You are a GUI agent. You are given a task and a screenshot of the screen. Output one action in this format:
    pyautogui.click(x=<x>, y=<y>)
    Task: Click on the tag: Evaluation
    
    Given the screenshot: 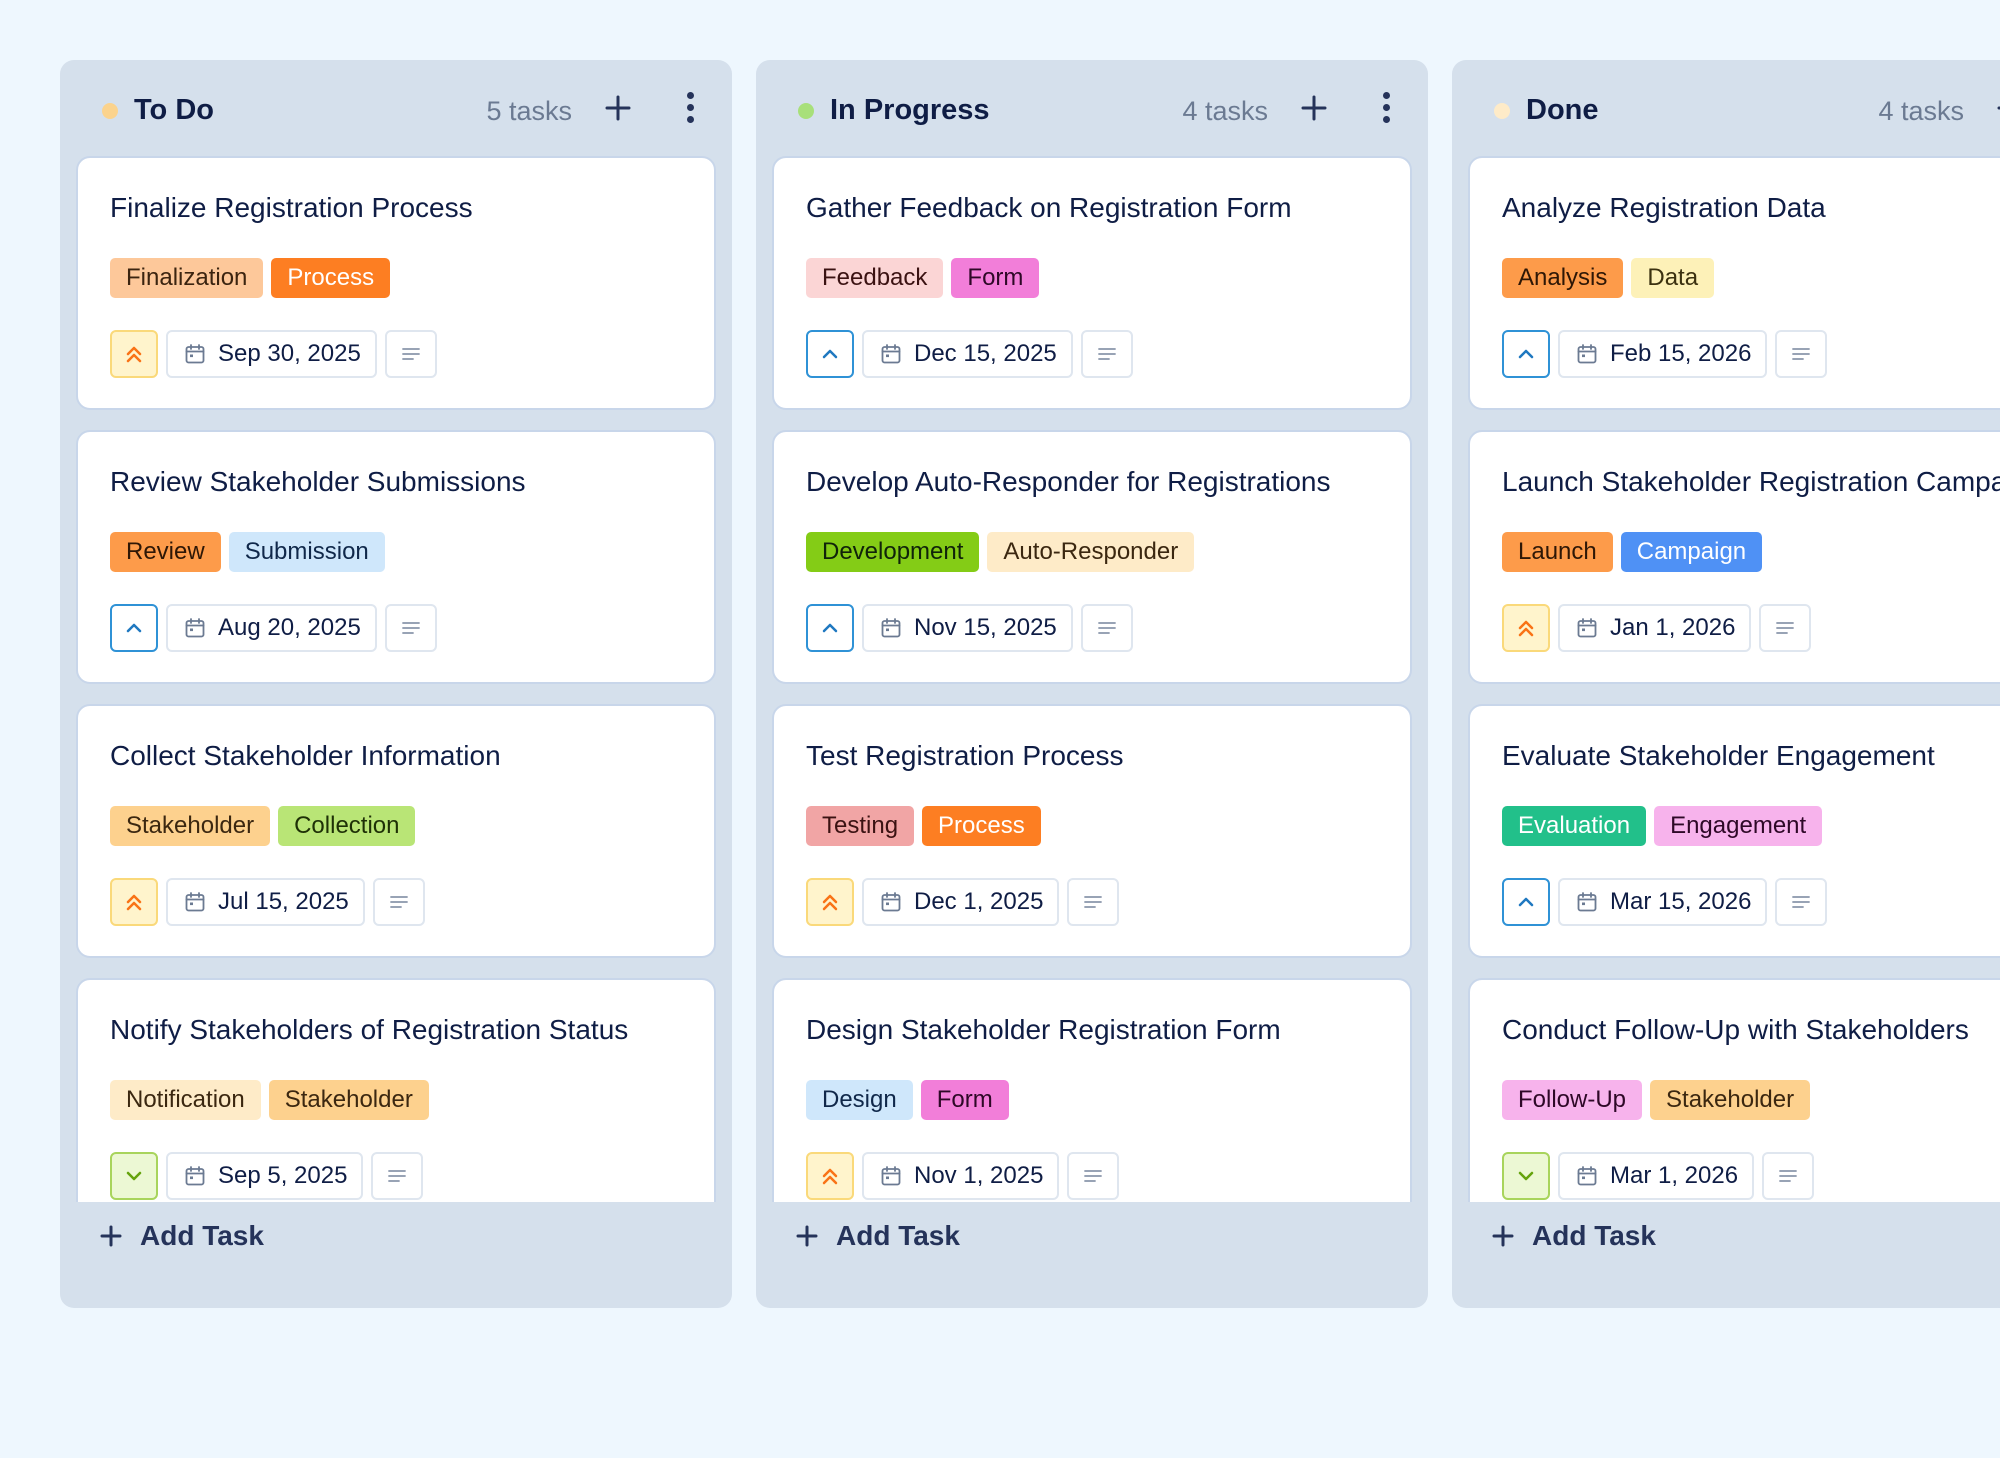 What is the action you would take?
    pyautogui.click(x=1574, y=826)
    